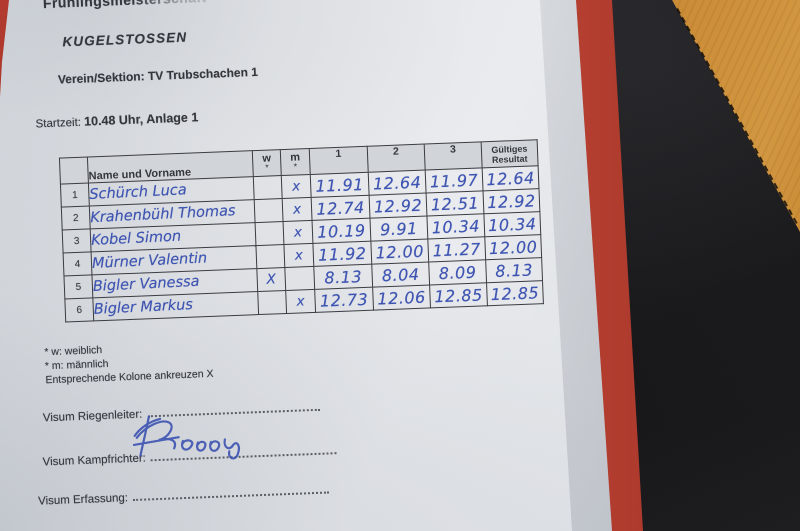 The image size is (800, 531). Describe the element at coordinates (458, 295) in the screenshot. I see `attempt3-value: 12.85` at that location.